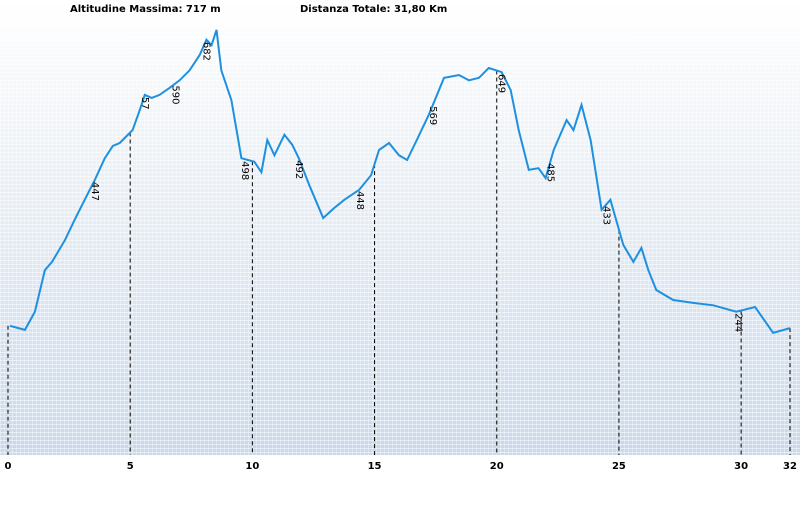  Describe the element at coordinates (619, 466) in the screenshot. I see `x-tick-label: 25` at that location.